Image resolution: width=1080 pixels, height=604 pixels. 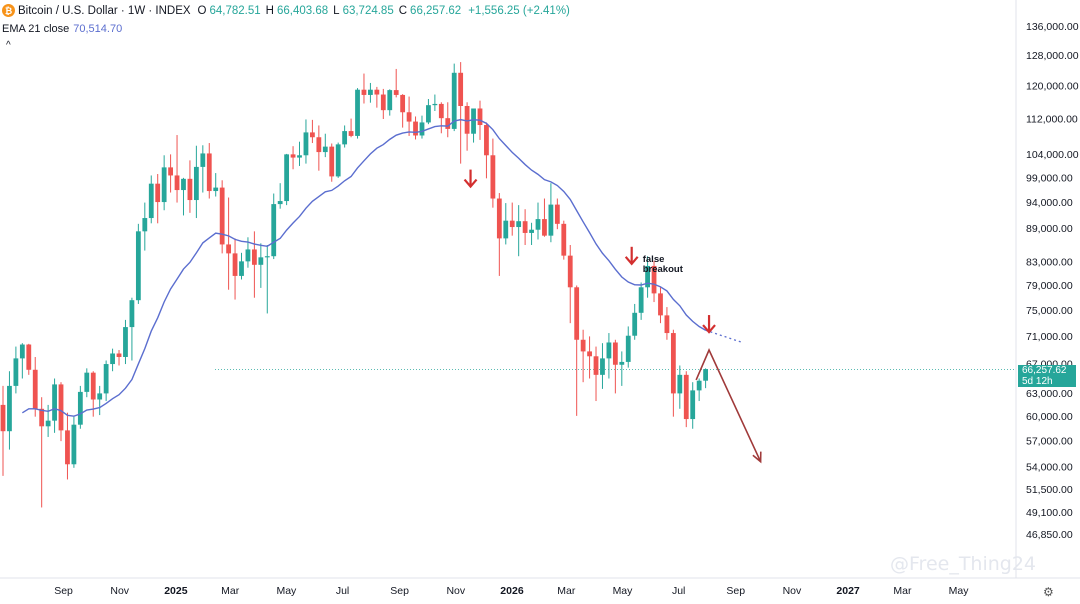 I want to click on ema21-projection, so click(x=723, y=336).